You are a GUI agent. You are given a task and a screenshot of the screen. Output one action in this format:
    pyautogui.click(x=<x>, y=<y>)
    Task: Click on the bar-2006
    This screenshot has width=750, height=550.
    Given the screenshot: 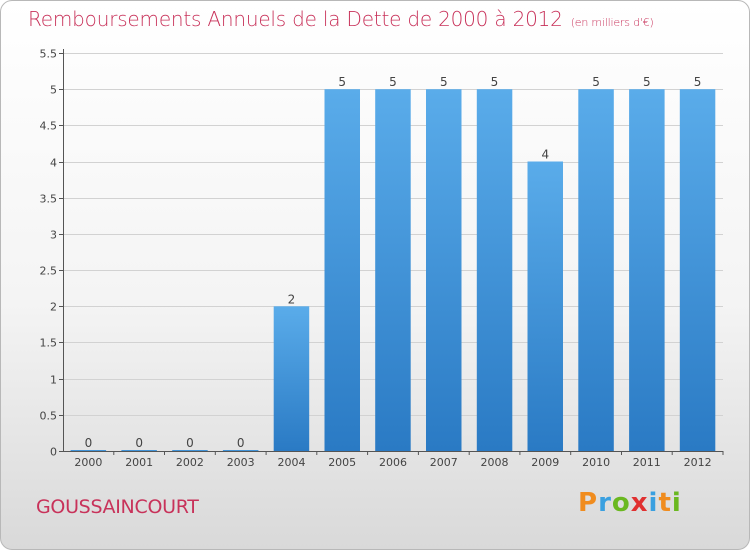 What is the action you would take?
    pyautogui.click(x=393, y=270)
    